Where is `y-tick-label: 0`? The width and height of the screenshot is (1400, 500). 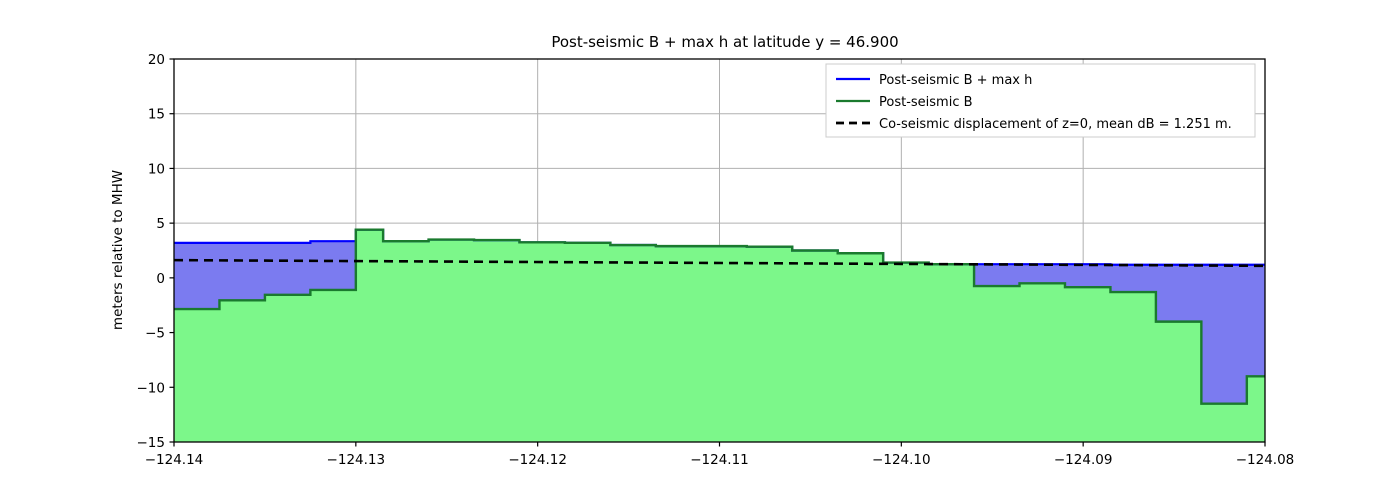
y-tick-label: 0 is located at coordinates (160, 279).